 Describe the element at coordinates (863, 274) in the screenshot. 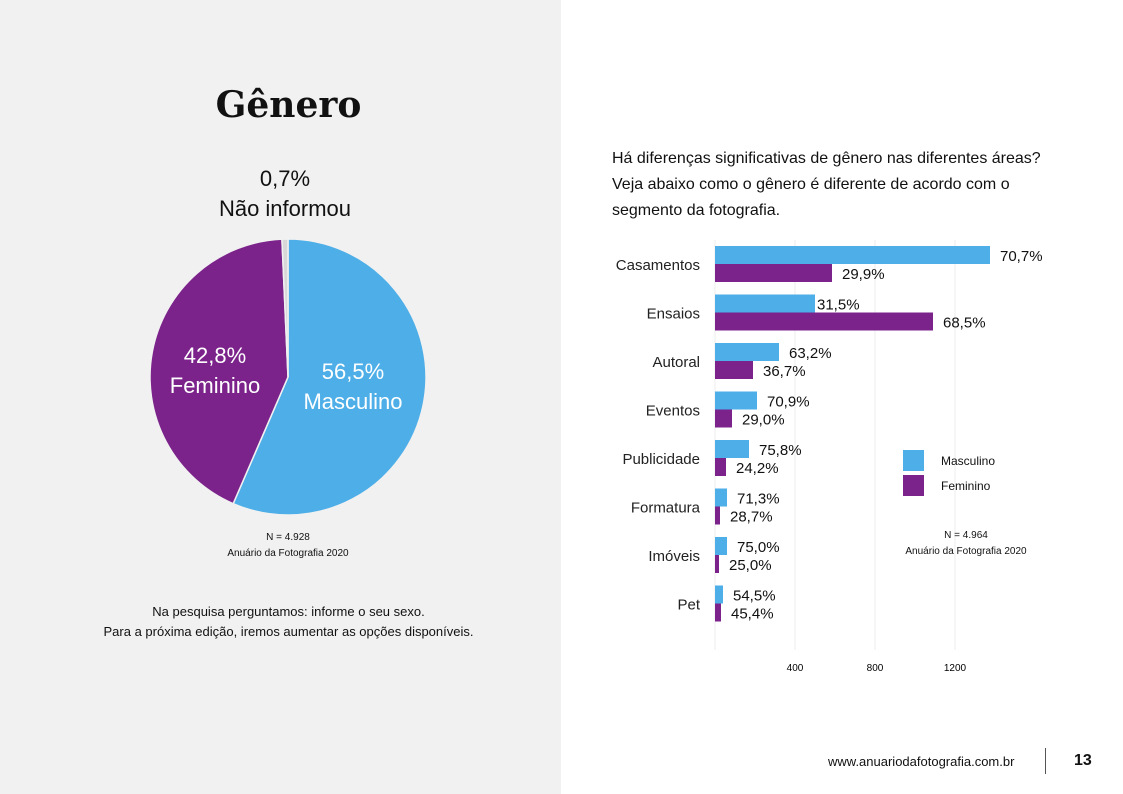

I see `bar-value-label: 29,9%` at that location.